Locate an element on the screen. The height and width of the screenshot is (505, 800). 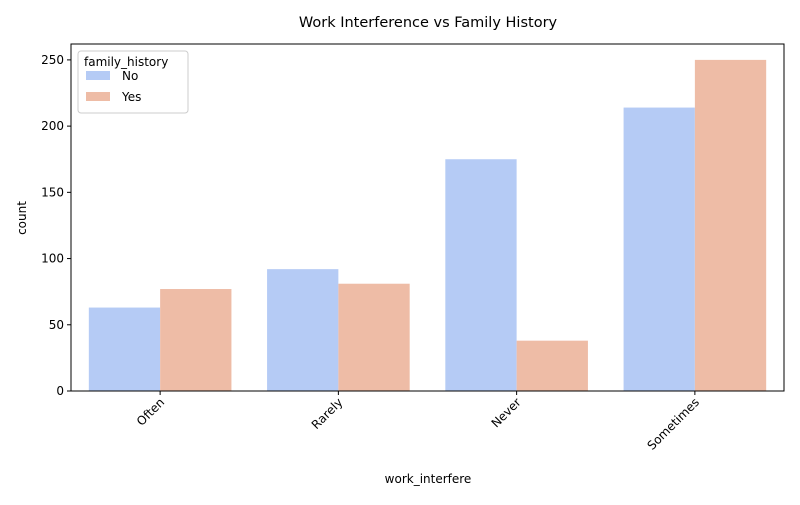
legend: family_history No Yes is located at coordinates (133, 82).